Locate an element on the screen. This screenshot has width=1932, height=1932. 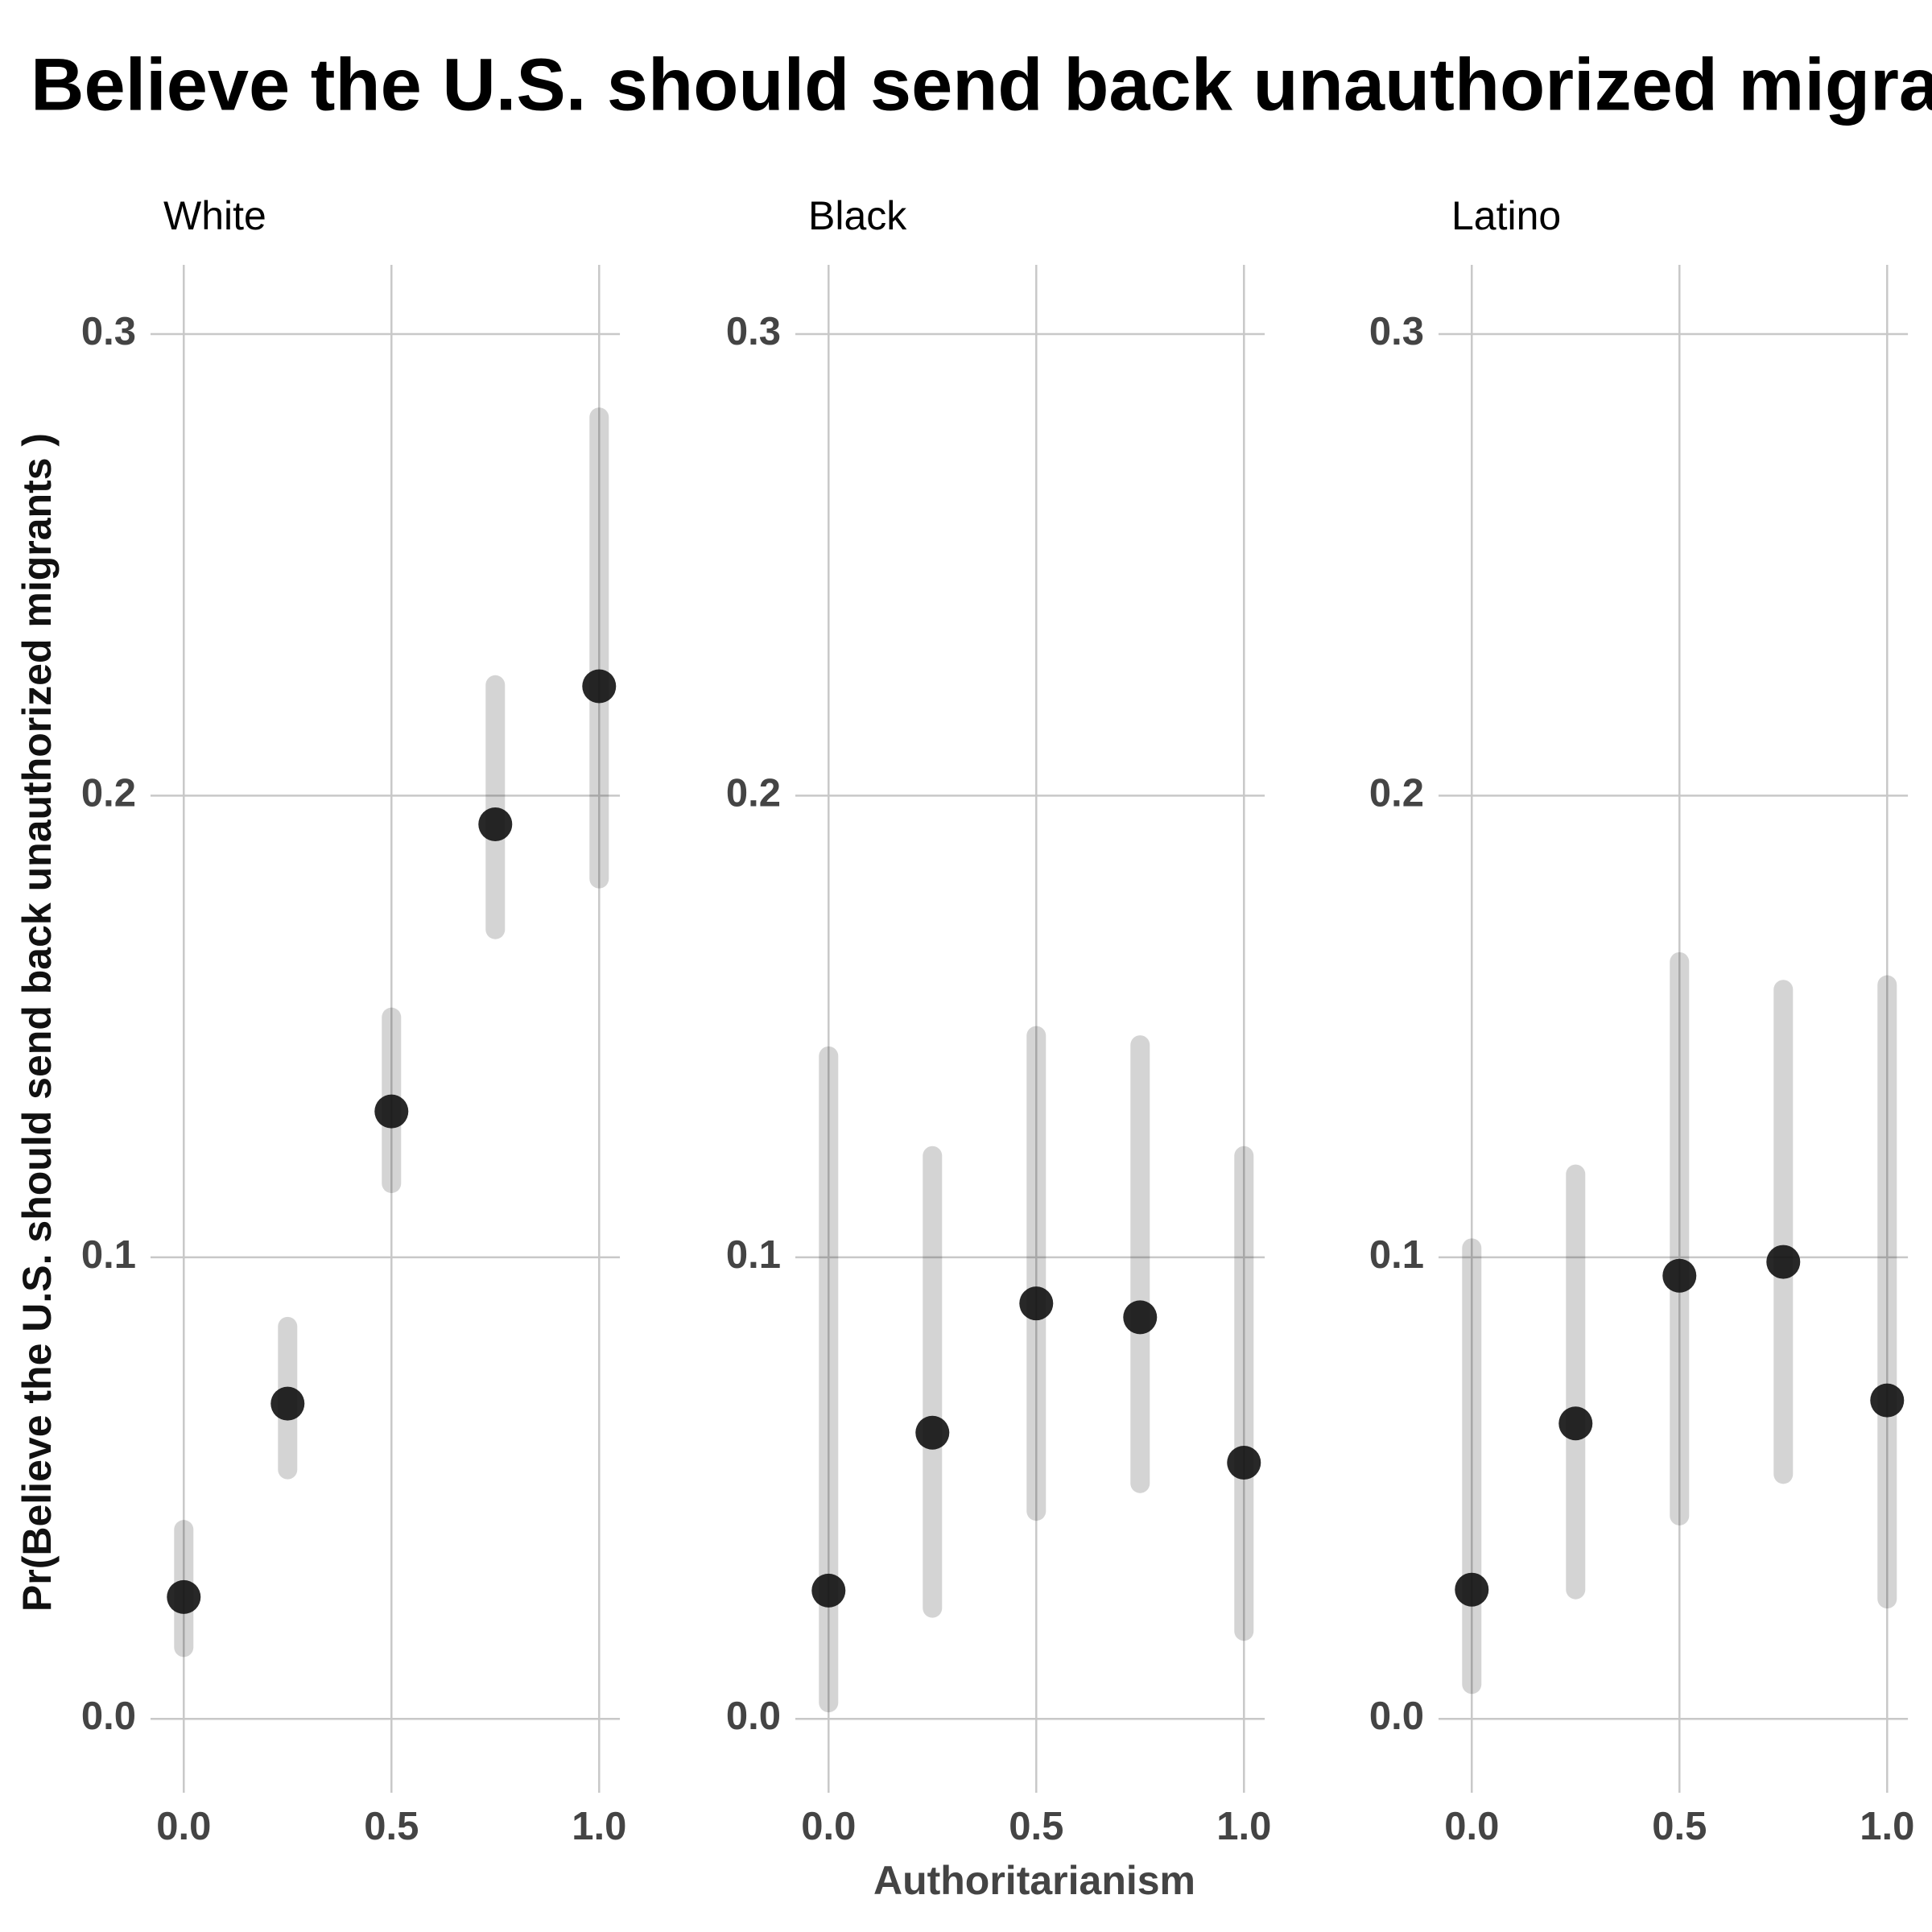
facet-label: Latino is located at coordinates (1506, 215).